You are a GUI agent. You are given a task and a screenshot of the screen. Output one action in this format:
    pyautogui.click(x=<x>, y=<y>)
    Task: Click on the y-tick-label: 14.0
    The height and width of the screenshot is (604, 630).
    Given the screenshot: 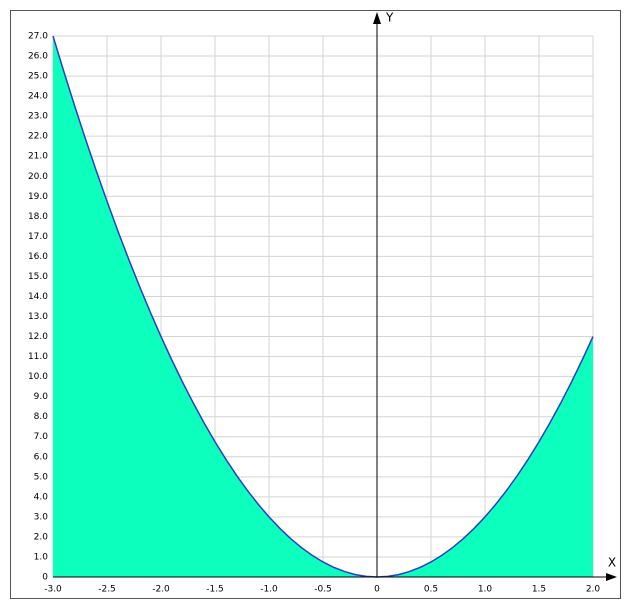 What is the action you would take?
    pyautogui.click(x=38, y=297)
    